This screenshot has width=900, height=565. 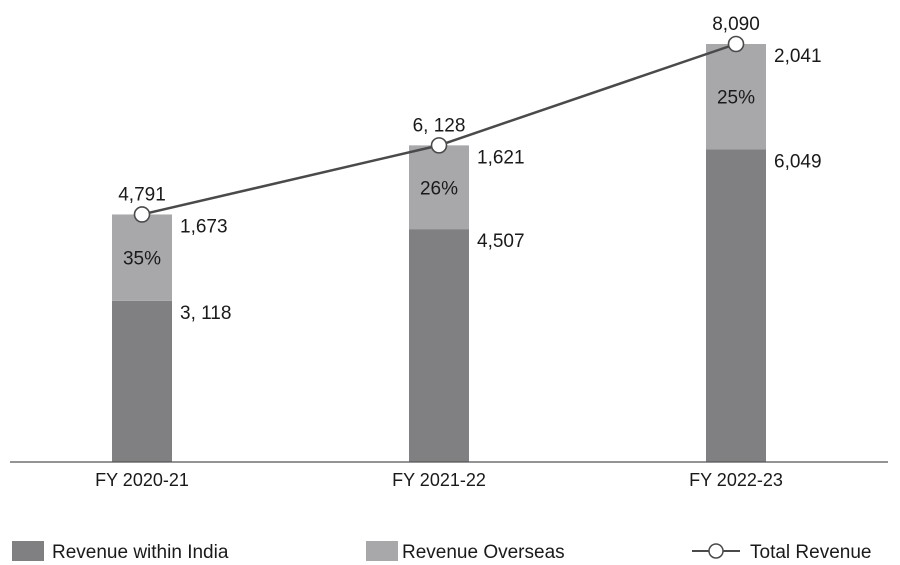 I want to click on legend-label-india: Revenue within India, so click(x=140, y=552).